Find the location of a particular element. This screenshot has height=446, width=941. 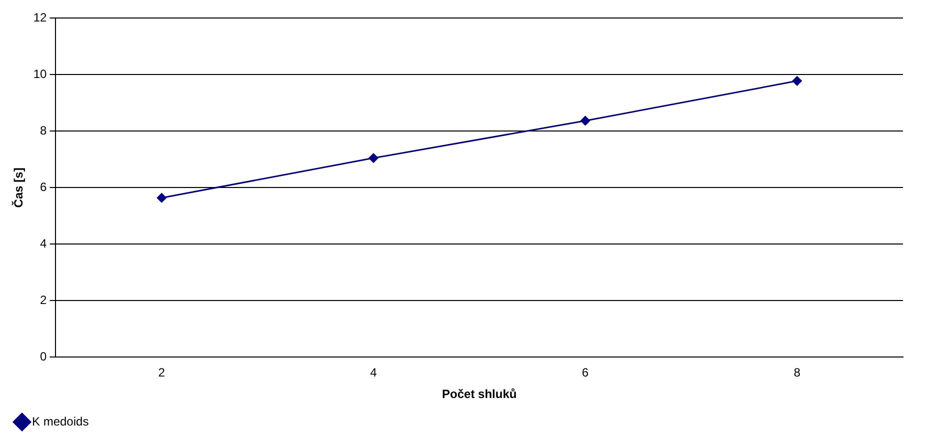

x-tick-label: 4 is located at coordinates (374, 373).